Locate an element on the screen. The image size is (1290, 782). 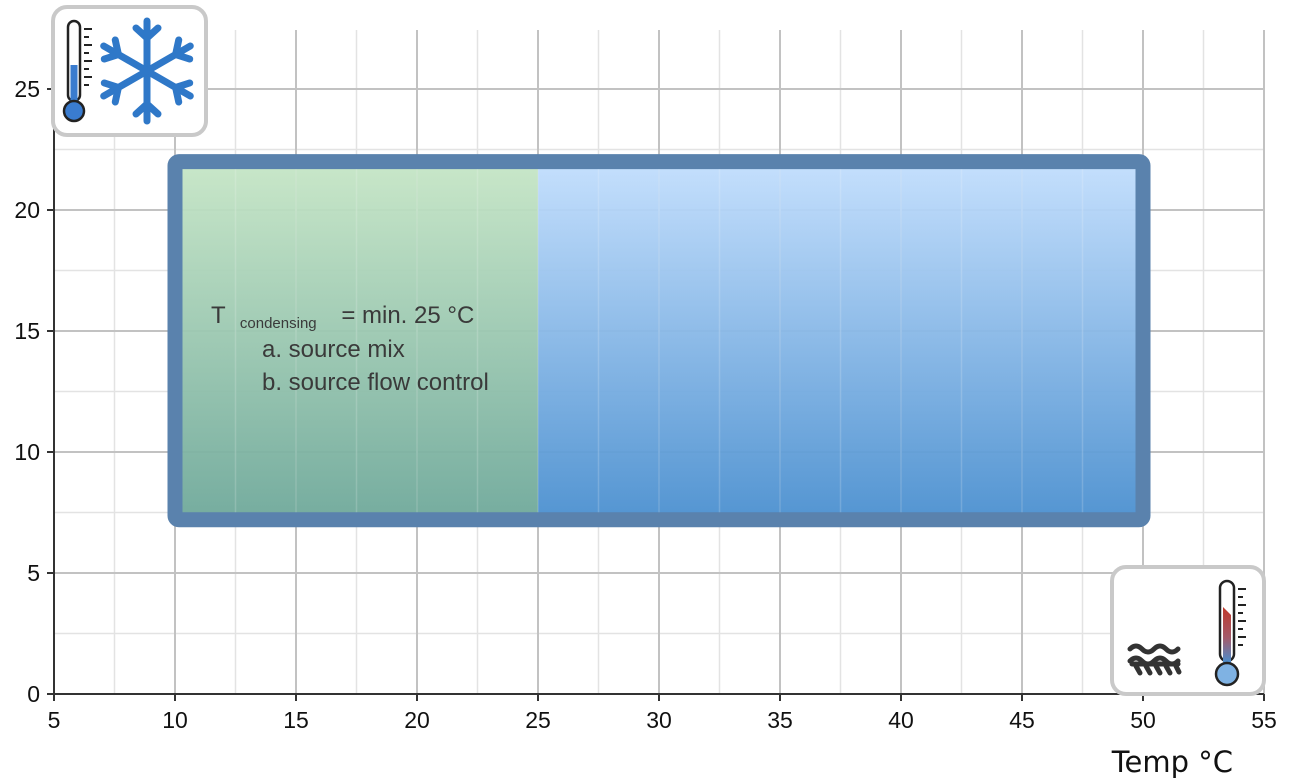
y-tick-label: 25 is located at coordinates (27, 89).